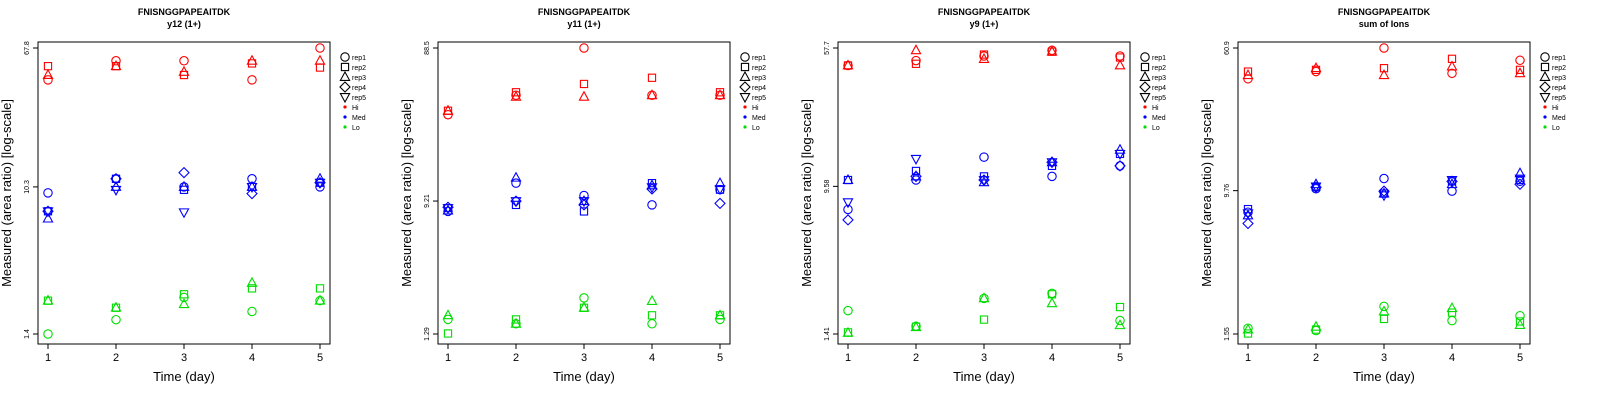 The height and width of the screenshot is (405, 1600). Describe the element at coordinates (984, 193) in the screenshot. I see `plot-frame` at that location.